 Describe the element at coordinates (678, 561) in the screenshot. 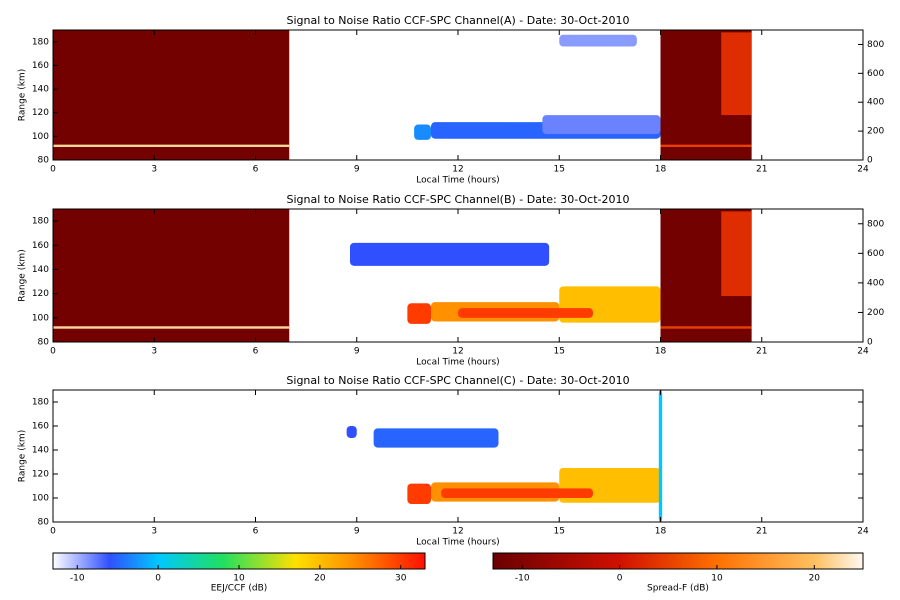

I see `colorbar` at that location.